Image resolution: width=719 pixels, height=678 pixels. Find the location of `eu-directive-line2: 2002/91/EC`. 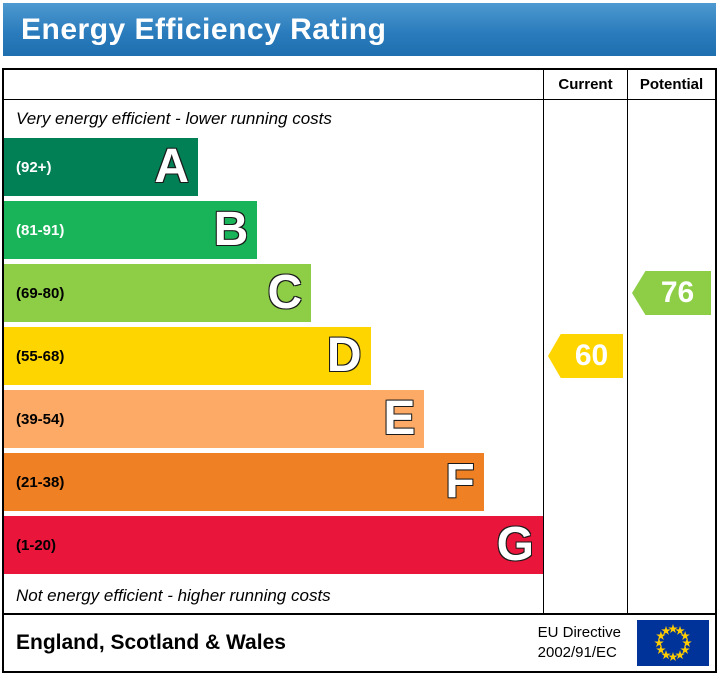

eu-directive-line2: 2002/91/EC is located at coordinates (577, 652).